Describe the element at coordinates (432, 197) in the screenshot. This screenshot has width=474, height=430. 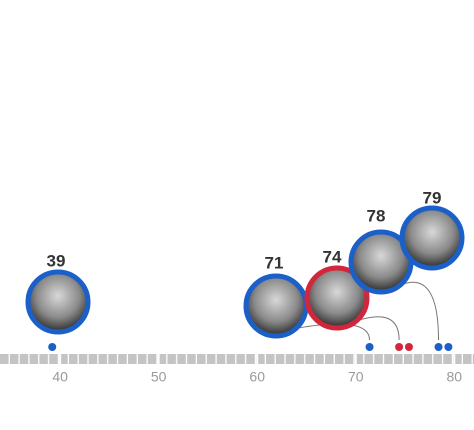
I see `age-label: 79` at that location.